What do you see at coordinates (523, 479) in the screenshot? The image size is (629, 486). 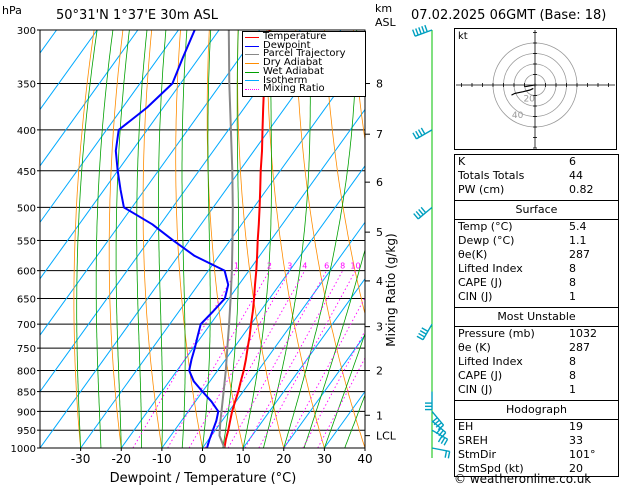 I see `footer-credit: © weatheronline.co.uk` at bounding box center [523, 479].